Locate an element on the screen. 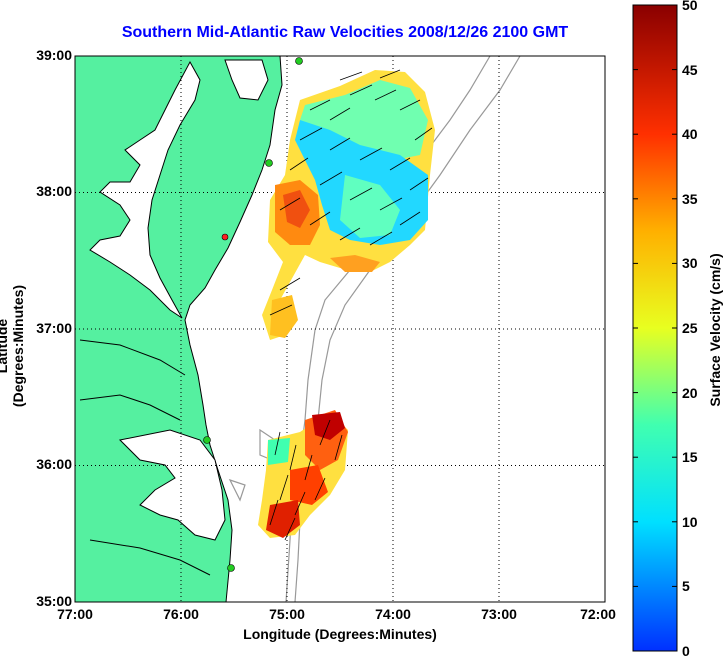  y-tick-label: 37:00 is located at coordinates (54, 328).